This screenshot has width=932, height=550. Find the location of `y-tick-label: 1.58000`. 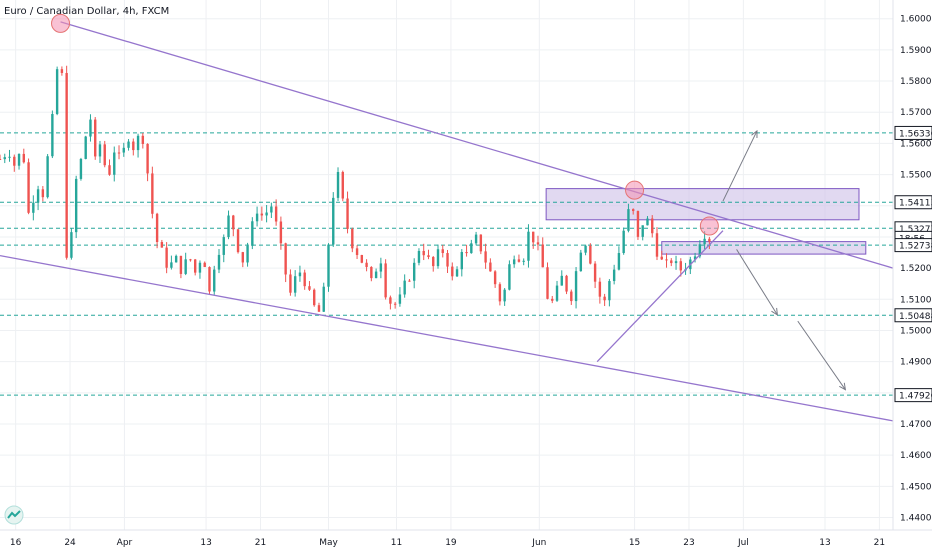

y-tick-label: 1.58000 is located at coordinates (916, 82).